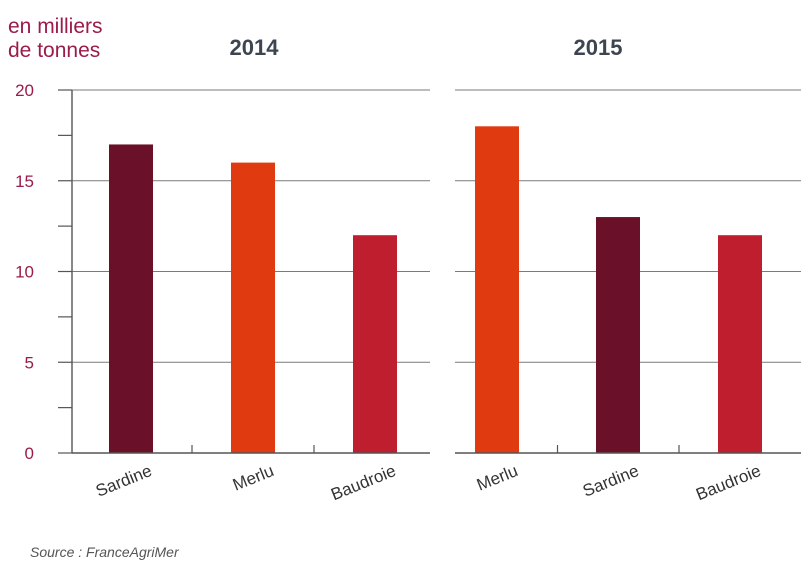 The height and width of the screenshot is (563, 801). Describe the element at coordinates (24, 181) in the screenshot. I see `y-tick-label: 15` at that location.